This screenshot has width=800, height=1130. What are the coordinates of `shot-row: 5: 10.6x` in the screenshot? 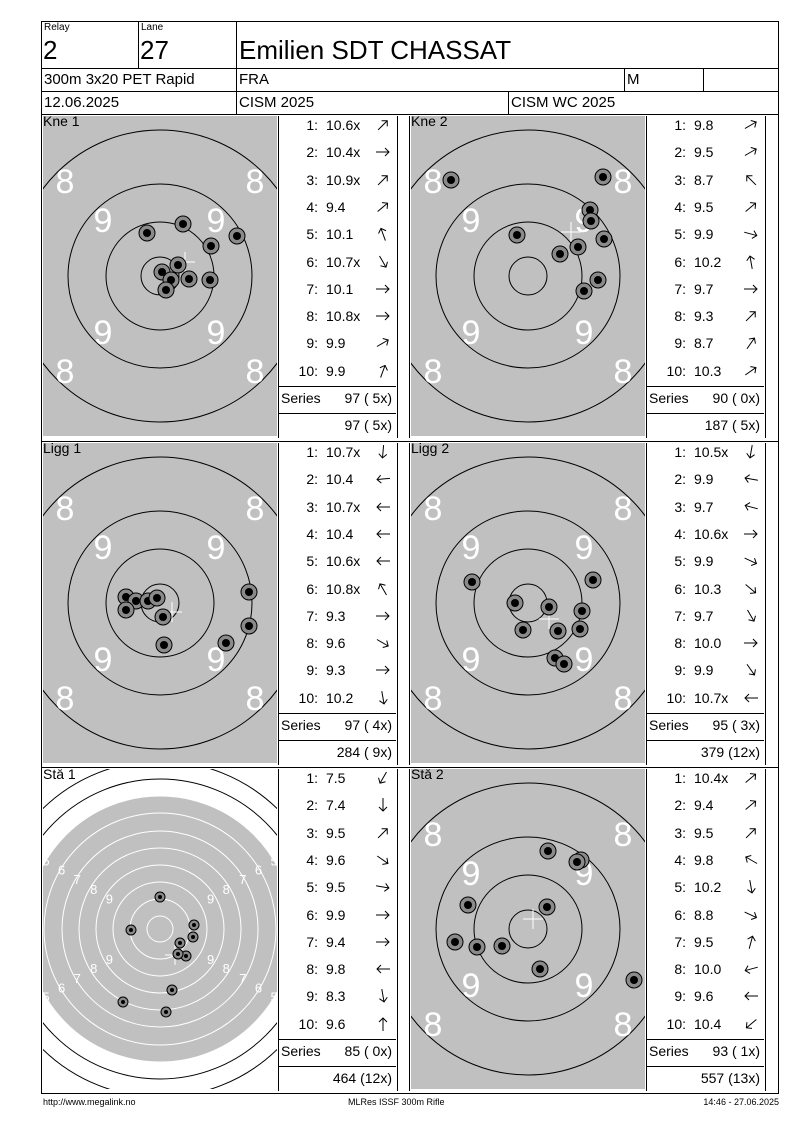 It's located at (337, 563).